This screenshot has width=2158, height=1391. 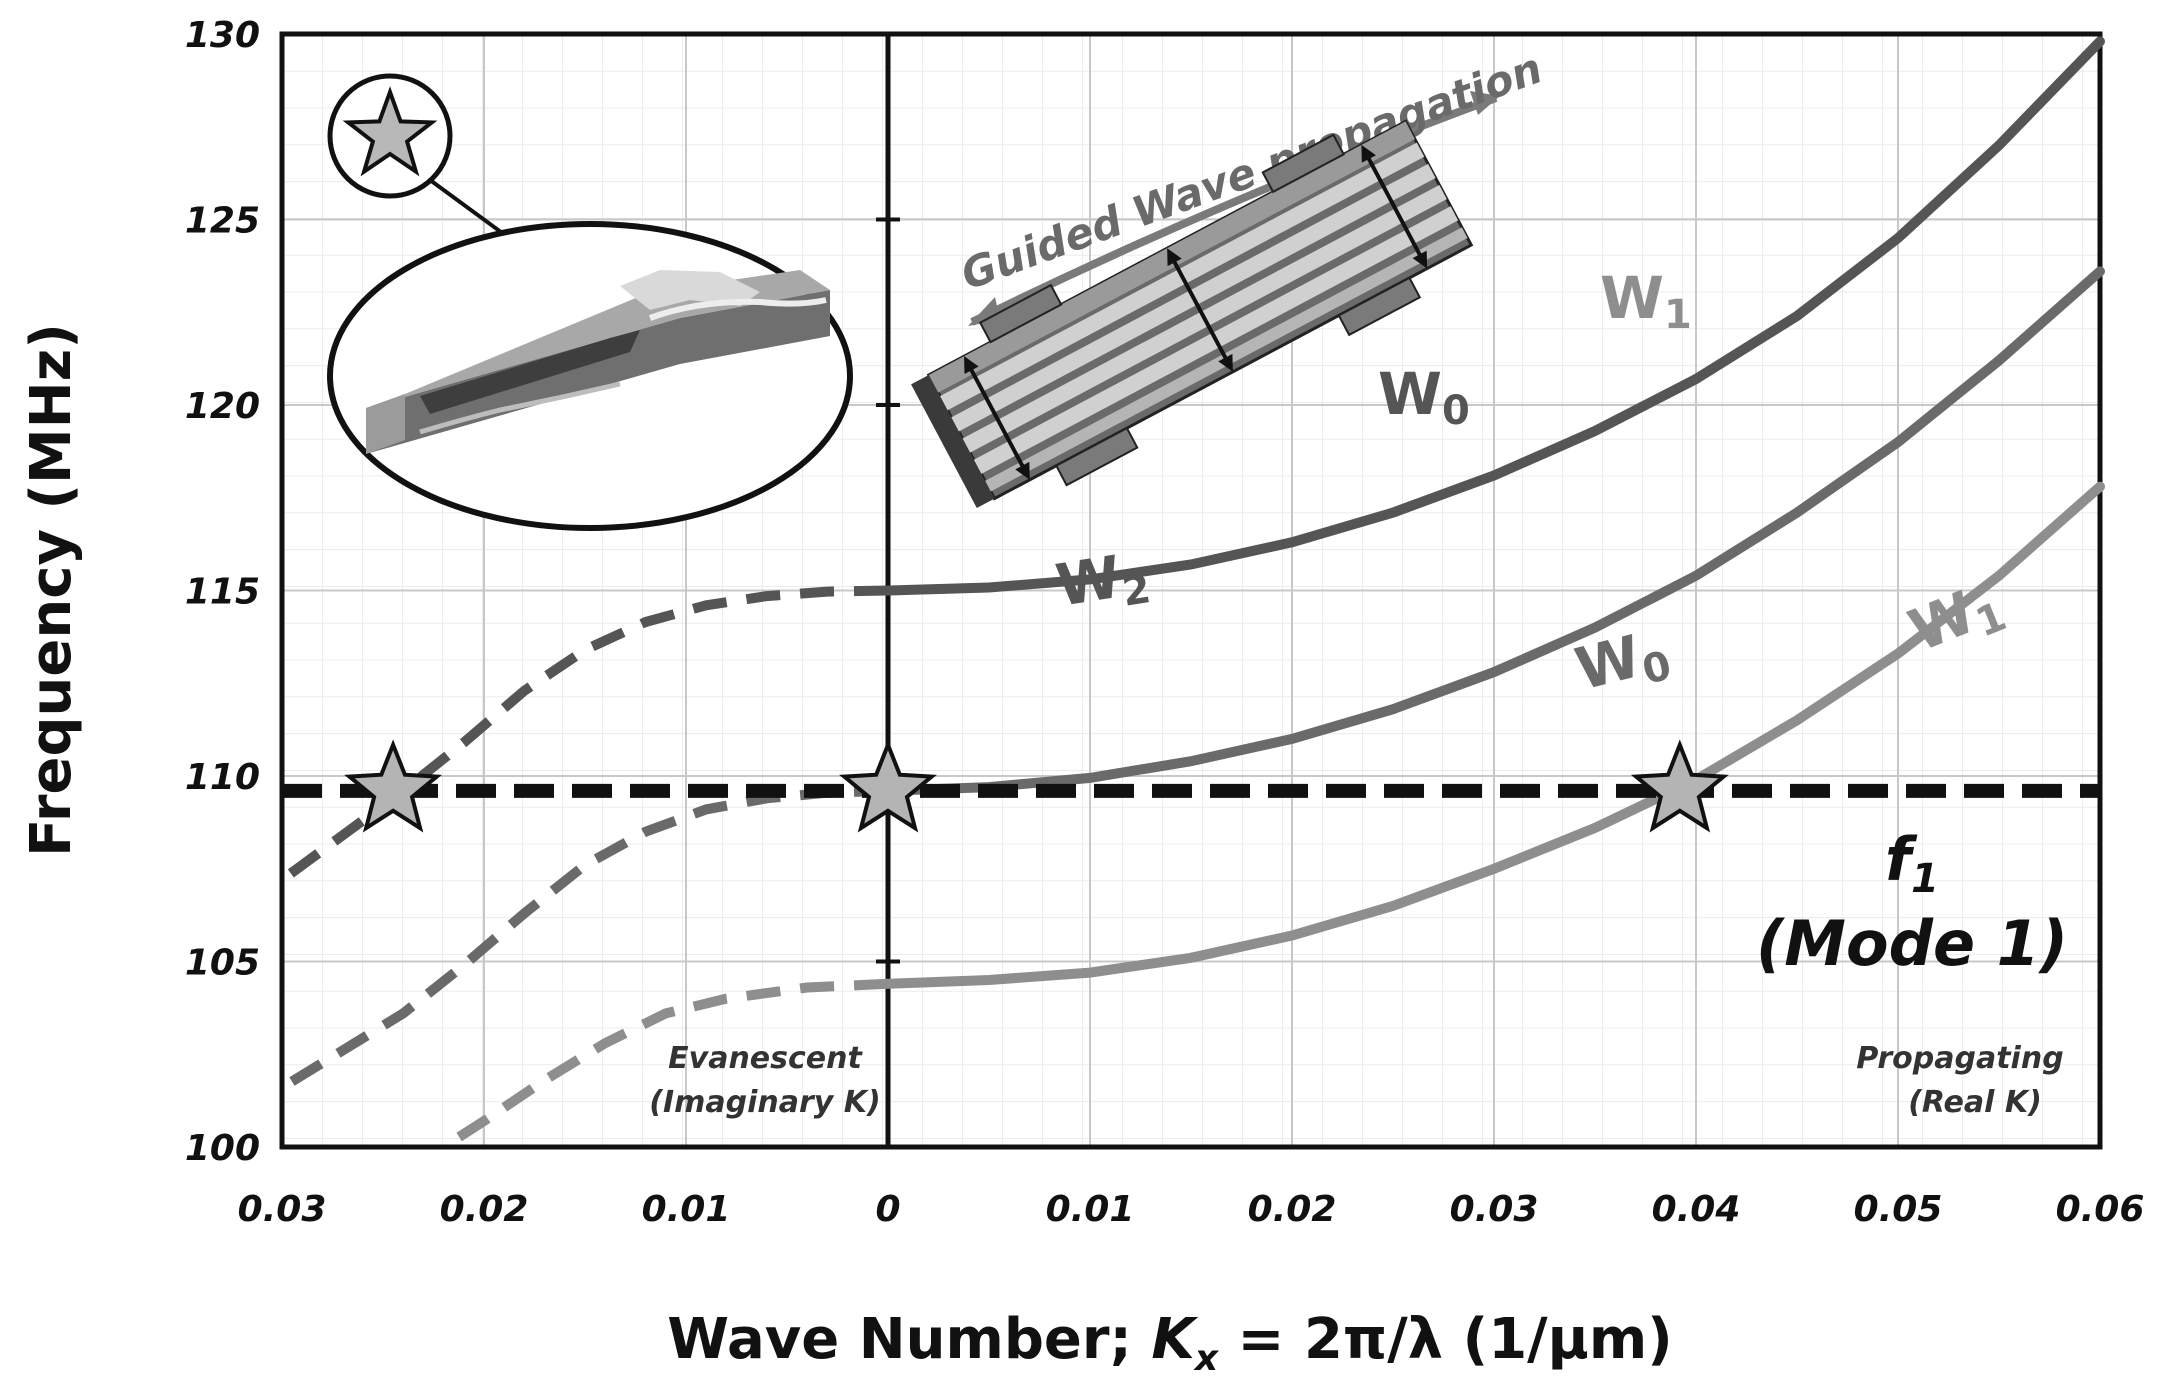 What do you see at coordinates (887, 1209) in the screenshot?
I see `x-tick-label: 0` at bounding box center [887, 1209].